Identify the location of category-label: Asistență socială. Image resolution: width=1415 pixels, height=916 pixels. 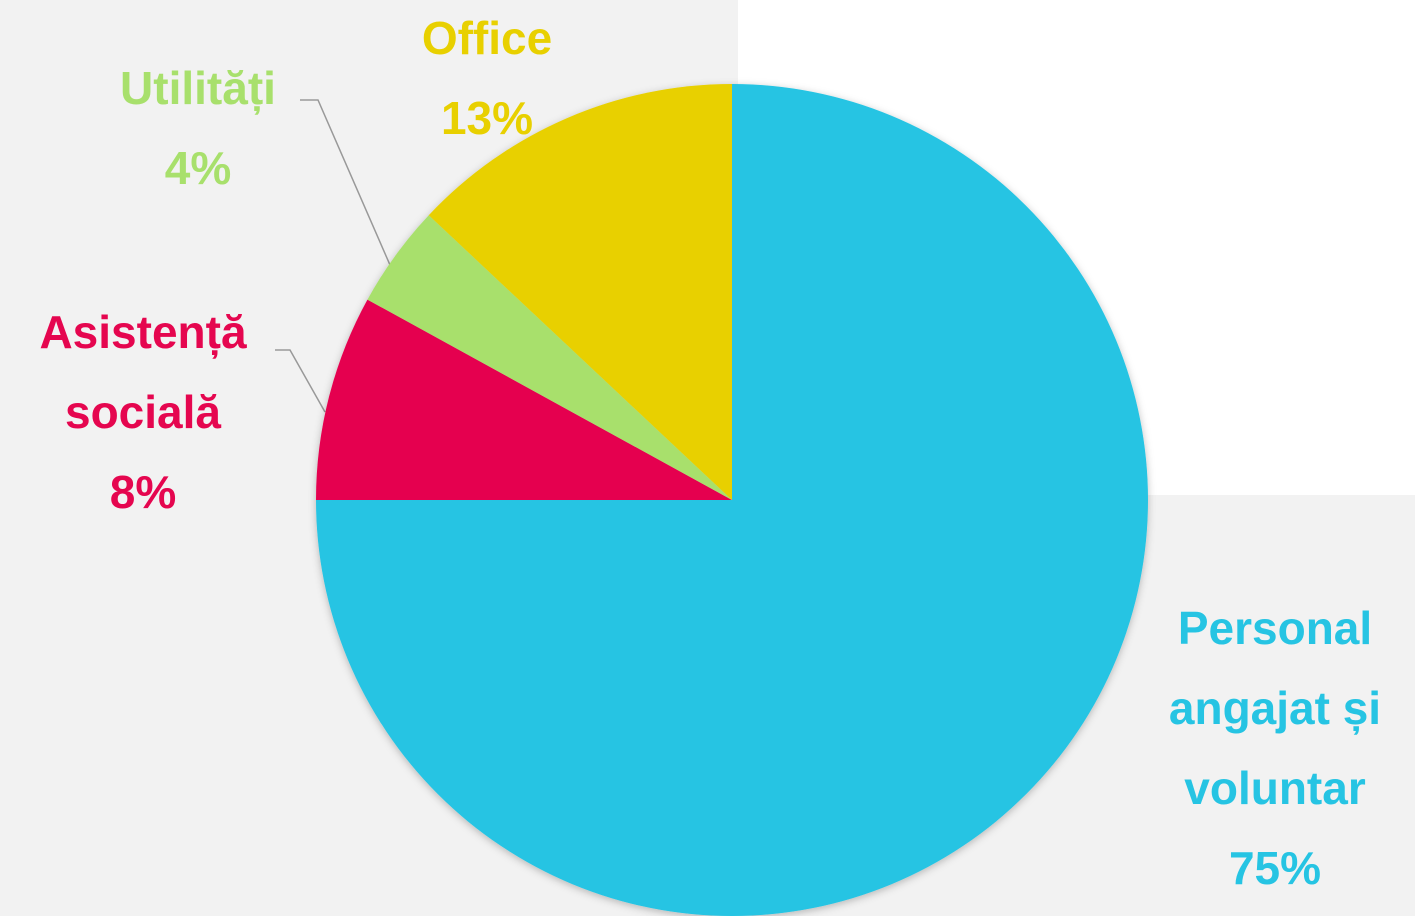
(143, 372).